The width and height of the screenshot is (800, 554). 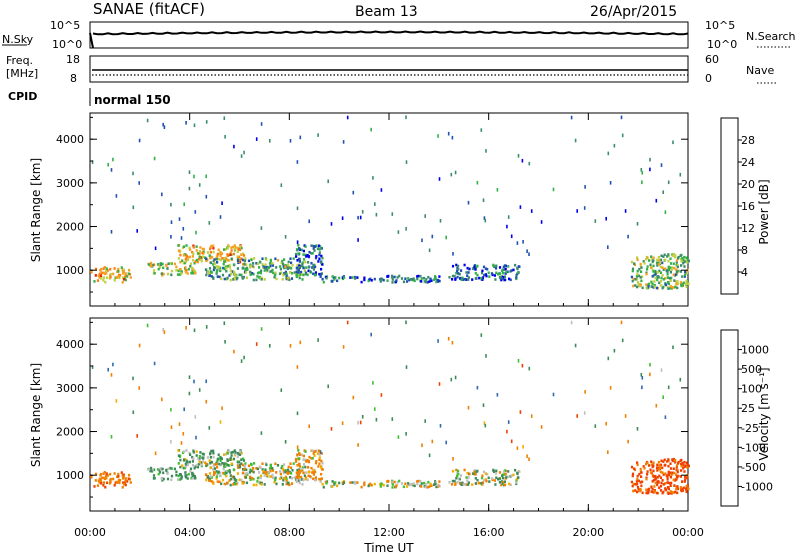 I want to click on colorbar-tick-label: 20, so click(x=748, y=184).